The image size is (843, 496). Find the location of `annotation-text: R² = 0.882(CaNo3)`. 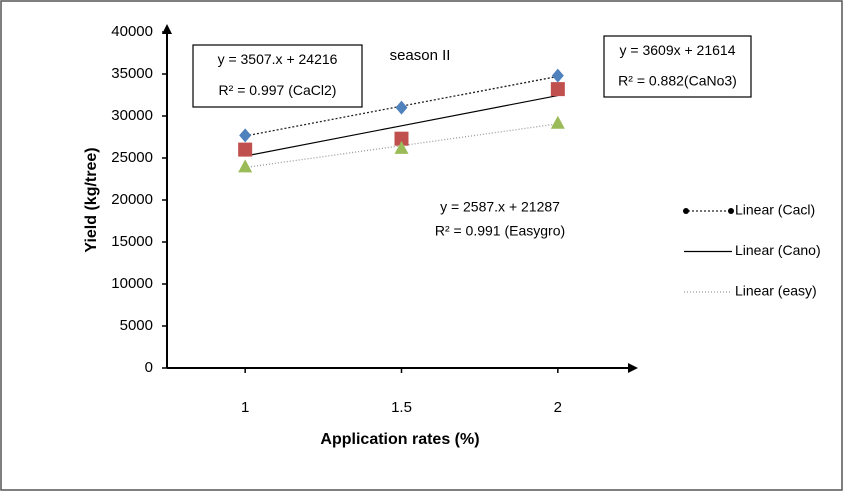

annotation-text: R² = 0.882(CaNo3) is located at coordinates (677, 80).